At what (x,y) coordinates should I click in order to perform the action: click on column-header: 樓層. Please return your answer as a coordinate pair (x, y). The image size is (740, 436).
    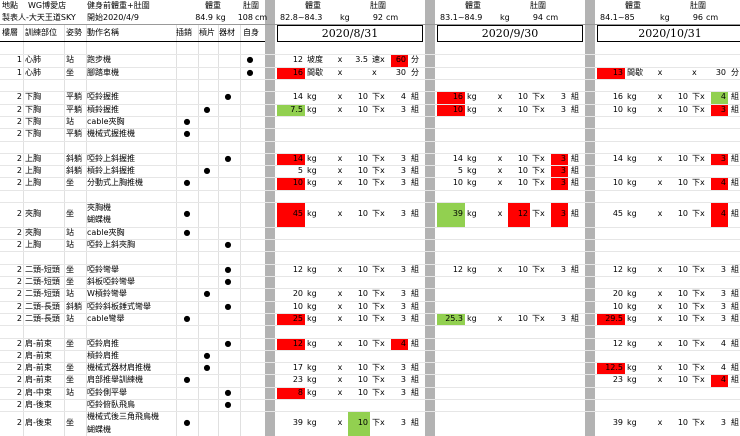
    Looking at the image, I should click on (10, 32).